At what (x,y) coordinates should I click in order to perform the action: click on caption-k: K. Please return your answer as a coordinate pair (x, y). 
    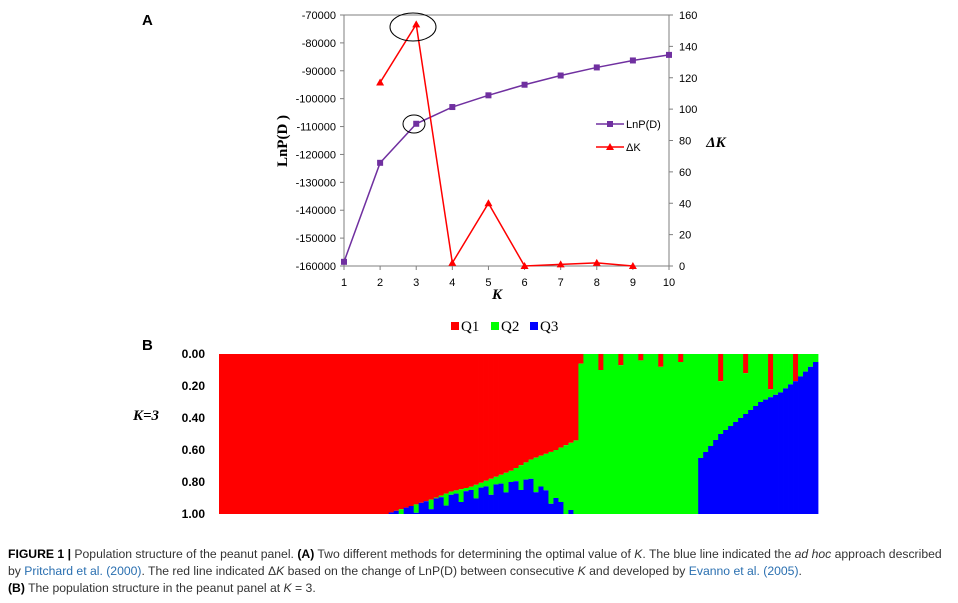
    Looking at the image, I should click on (581, 571).